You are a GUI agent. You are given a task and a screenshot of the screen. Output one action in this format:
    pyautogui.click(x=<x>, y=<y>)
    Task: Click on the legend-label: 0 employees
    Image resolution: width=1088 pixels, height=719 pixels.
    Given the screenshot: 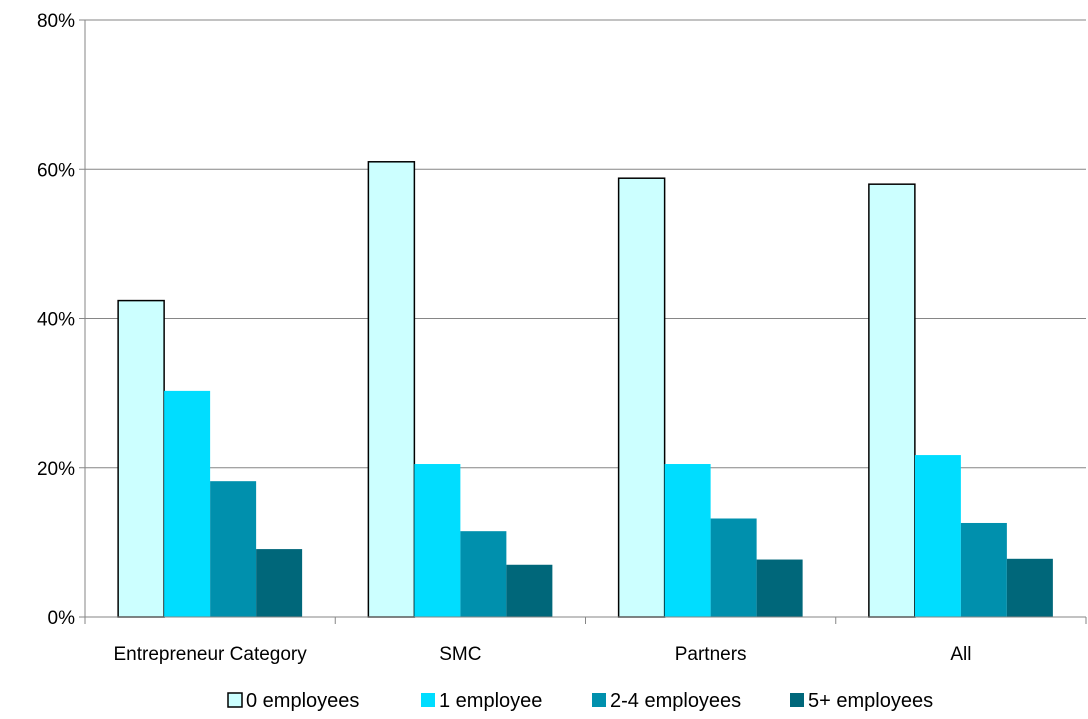 What is the action you would take?
    pyautogui.click(x=302, y=701)
    